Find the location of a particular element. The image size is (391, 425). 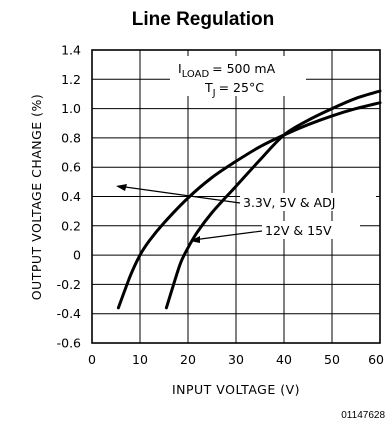

y-tick-labels: 1.4 1.2 1.0 0.8 0.6 0.4 0.2 0 -0.2 -0.4 -0.6 is located at coordinates (69, 197).